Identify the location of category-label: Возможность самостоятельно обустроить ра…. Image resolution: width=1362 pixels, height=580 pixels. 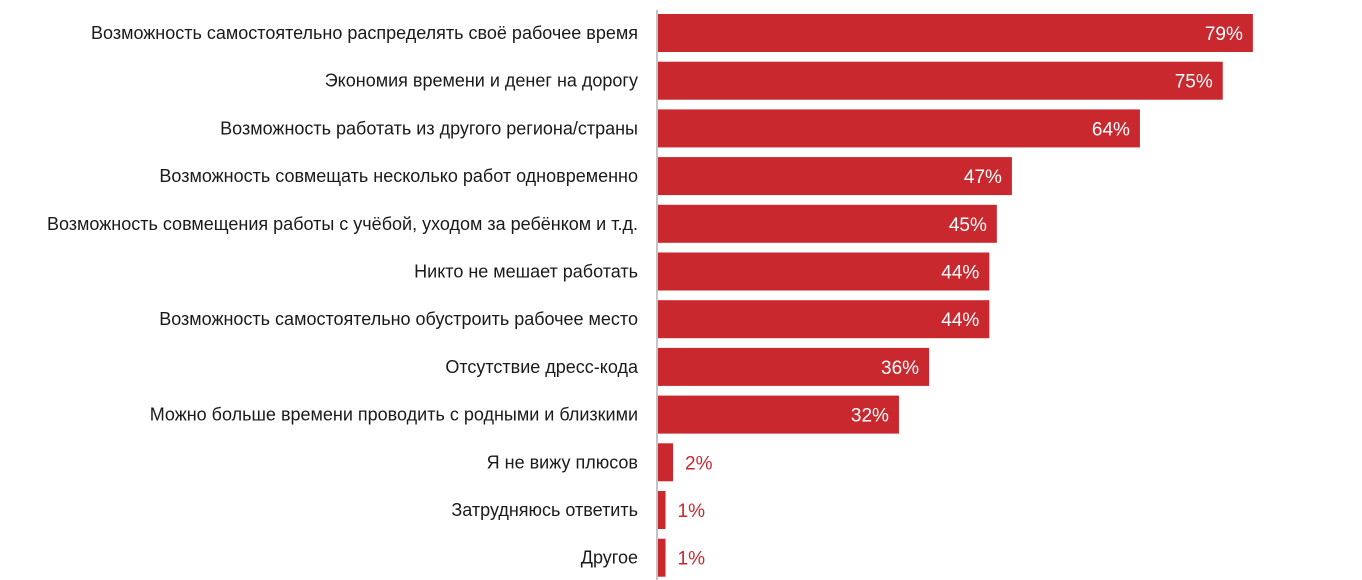
(398, 319).